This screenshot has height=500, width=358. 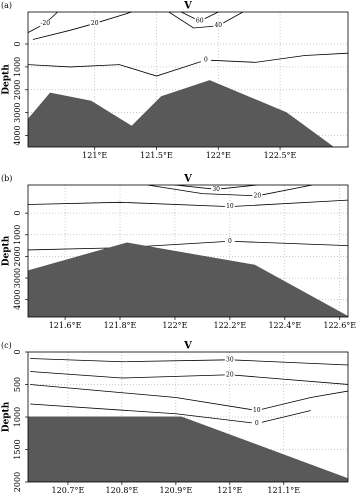 What do you see at coordinates (339, 325) in the screenshot?
I see `x-tick-label: 122.6°E` at bounding box center [339, 325].